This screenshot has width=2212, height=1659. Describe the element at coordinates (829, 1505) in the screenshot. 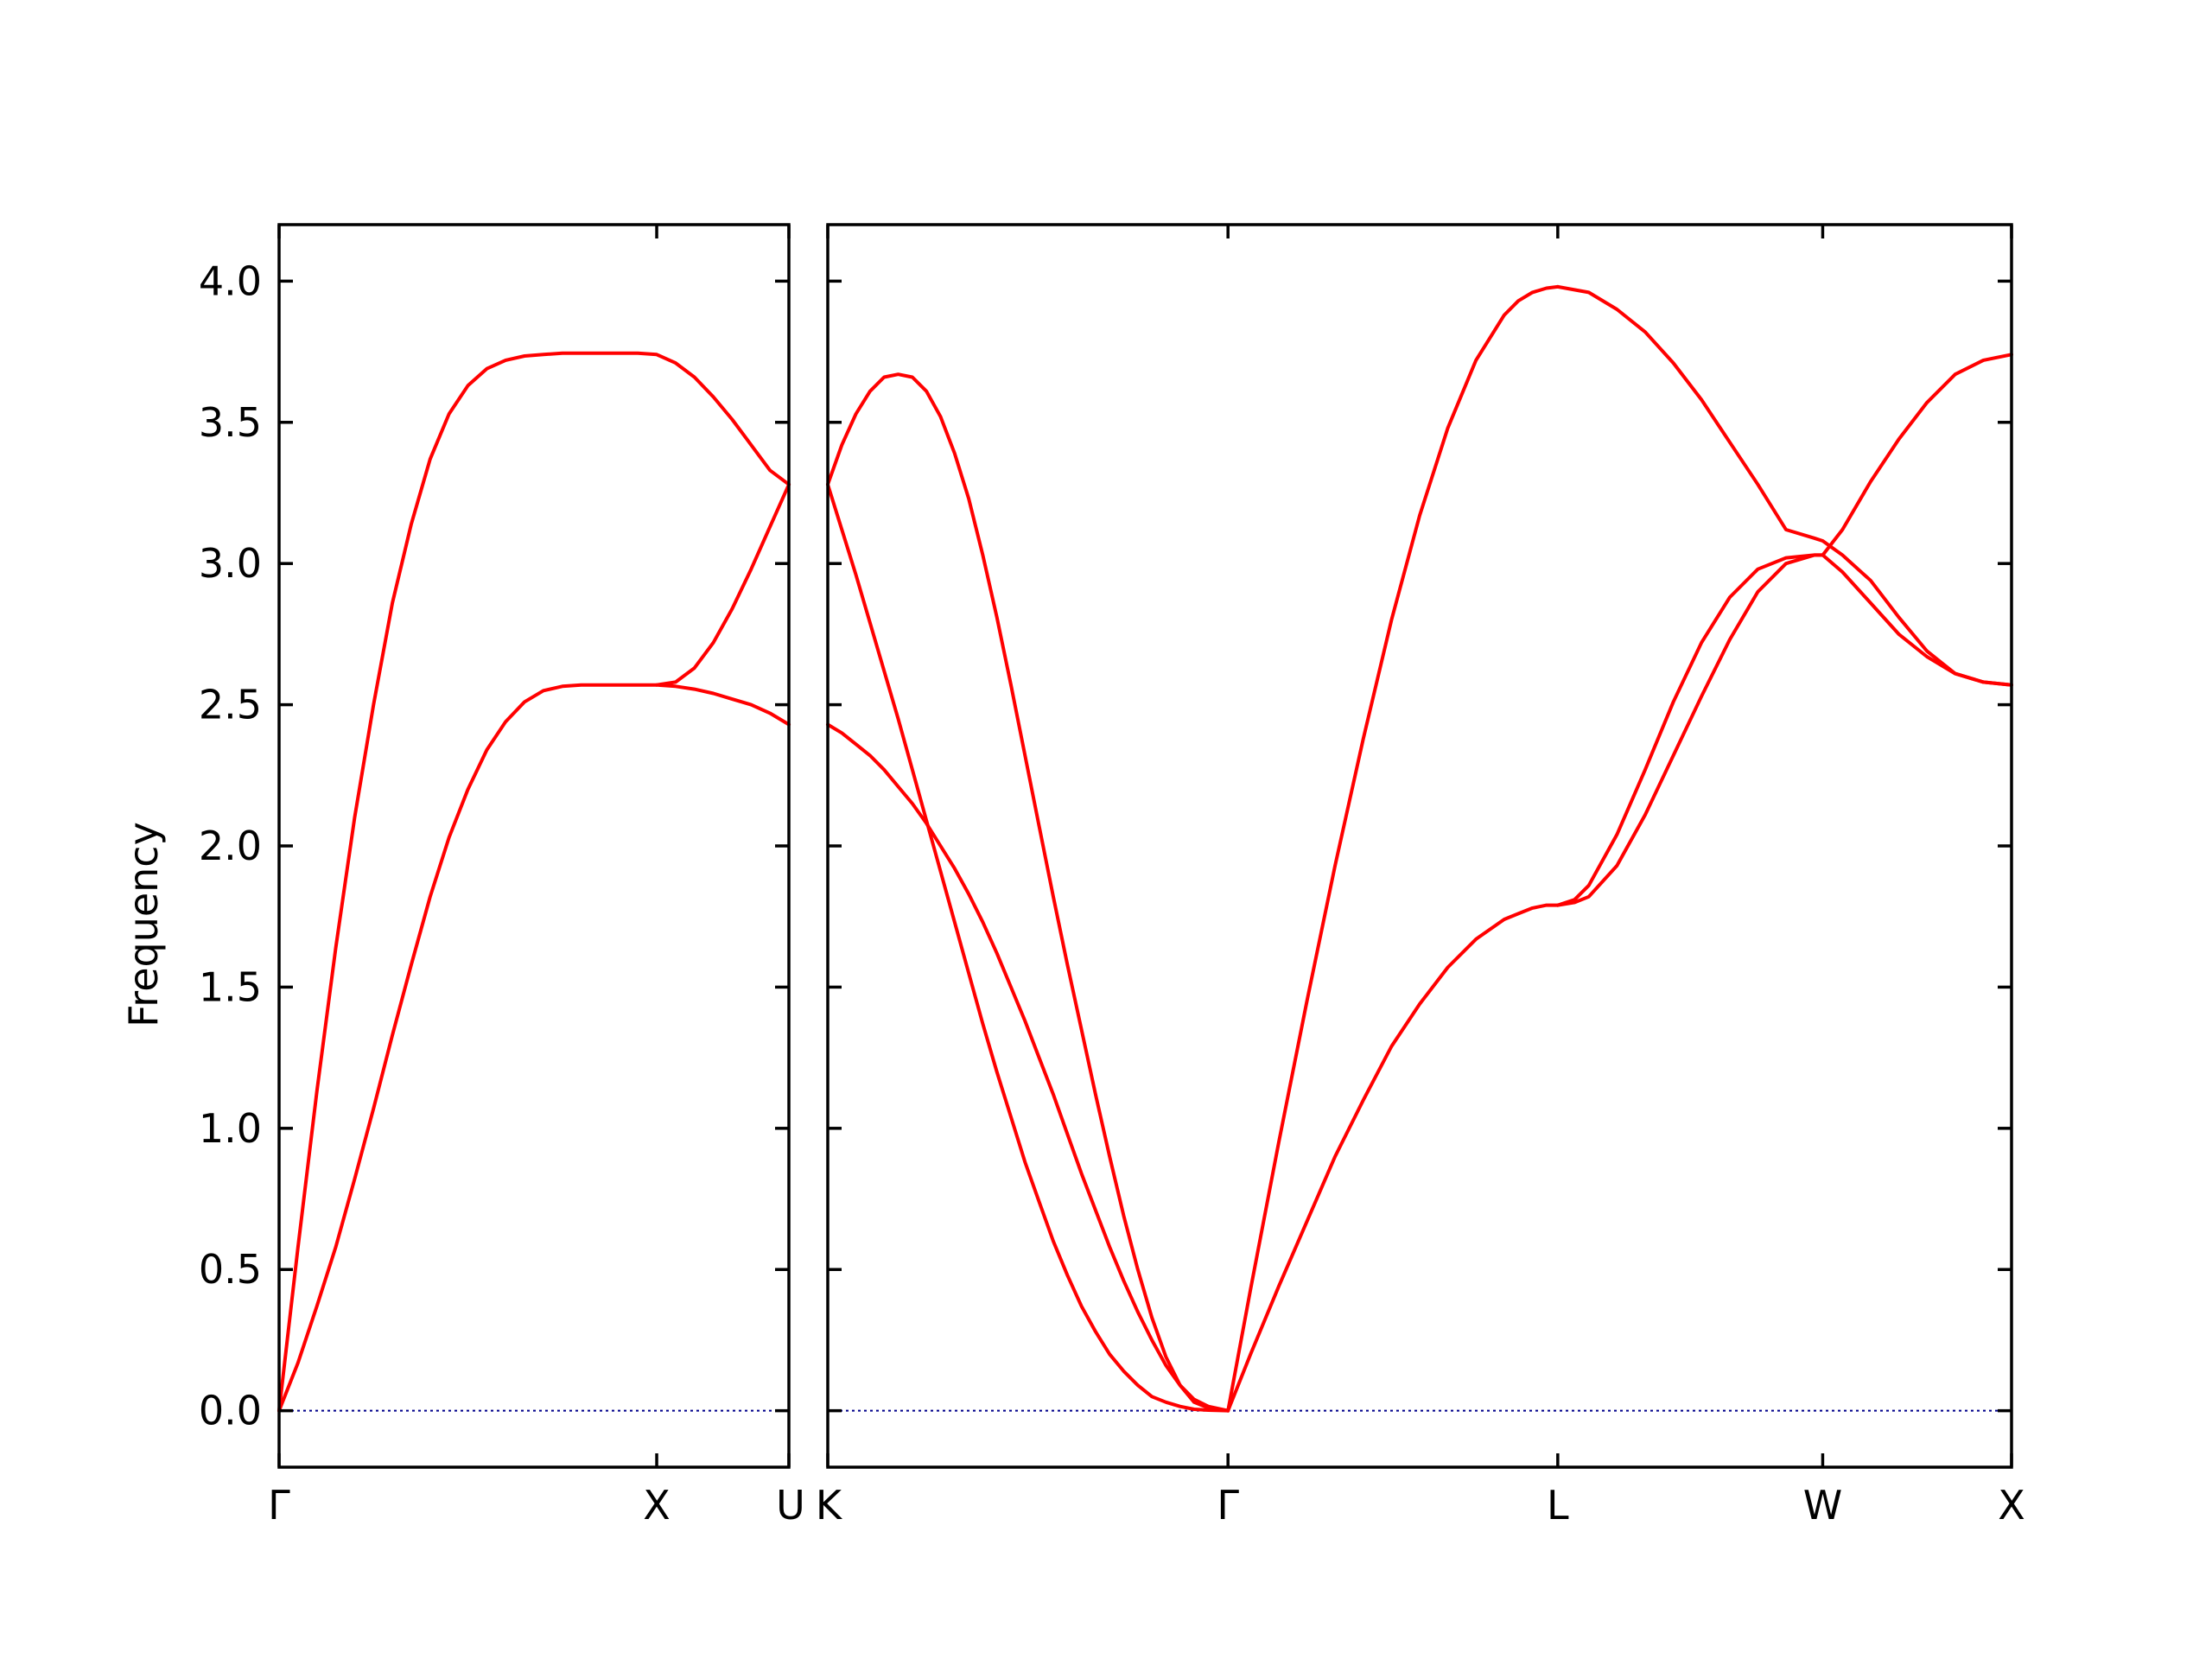

I see `x-tick-label: K` at that location.